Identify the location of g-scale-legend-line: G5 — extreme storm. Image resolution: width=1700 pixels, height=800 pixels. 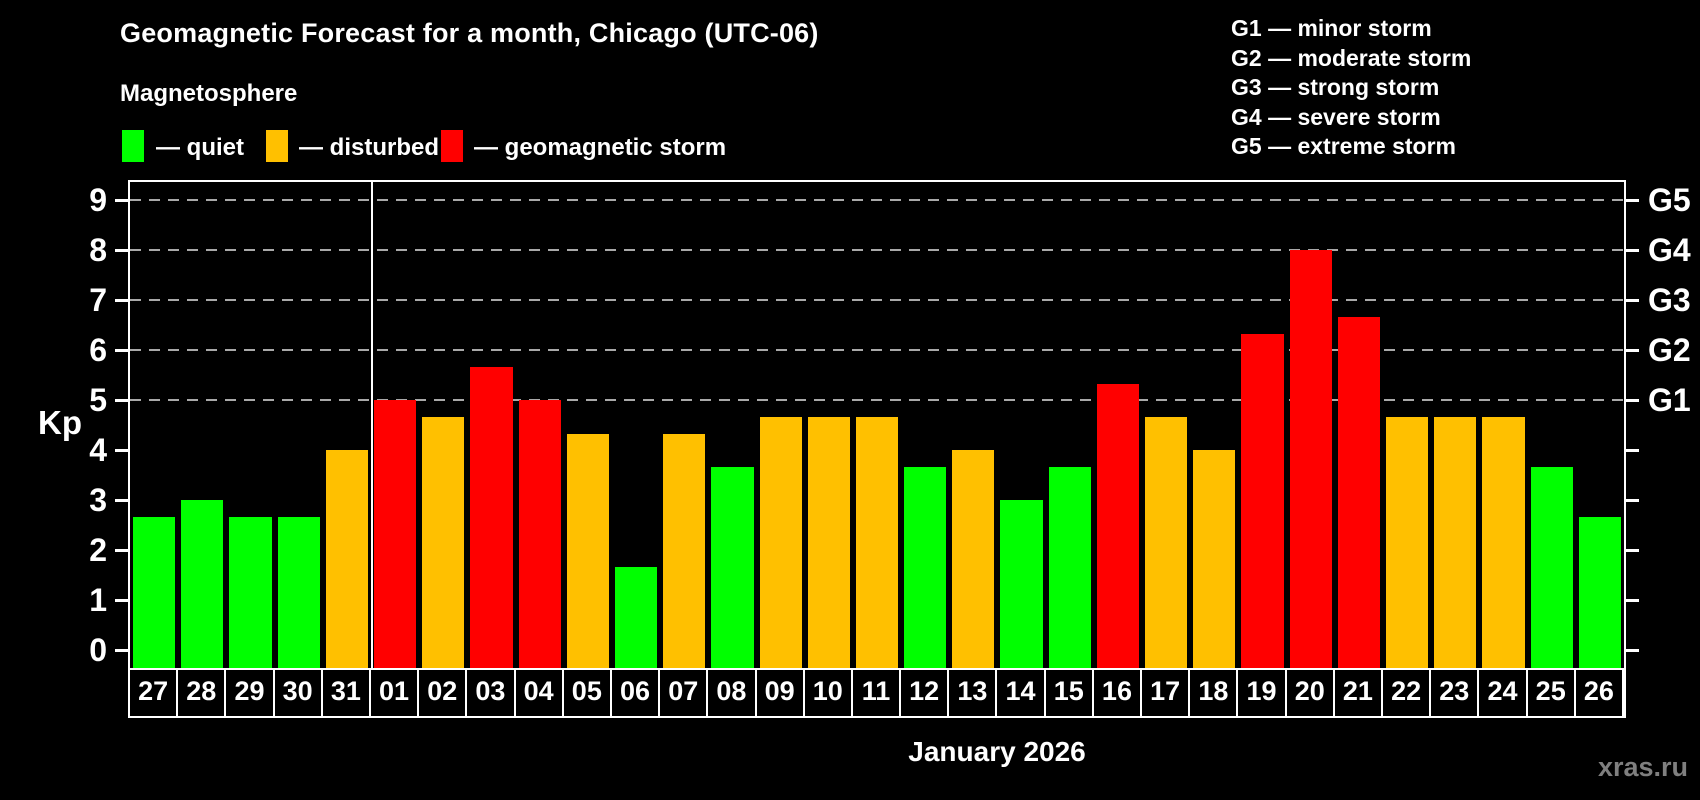
(1343, 146).